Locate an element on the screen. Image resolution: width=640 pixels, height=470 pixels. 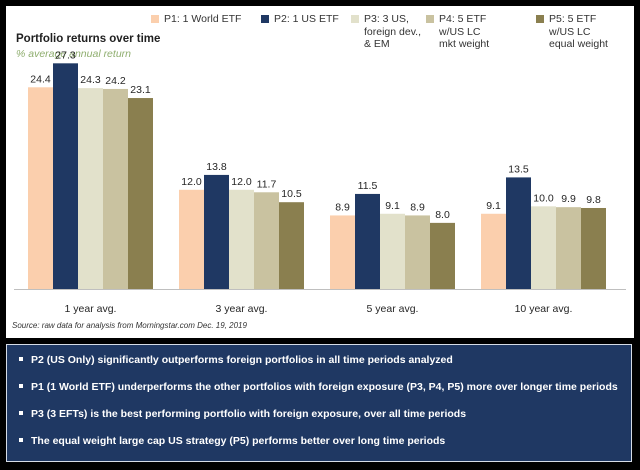
data-label-2-1: 27.3 is located at coordinates (65, 55).